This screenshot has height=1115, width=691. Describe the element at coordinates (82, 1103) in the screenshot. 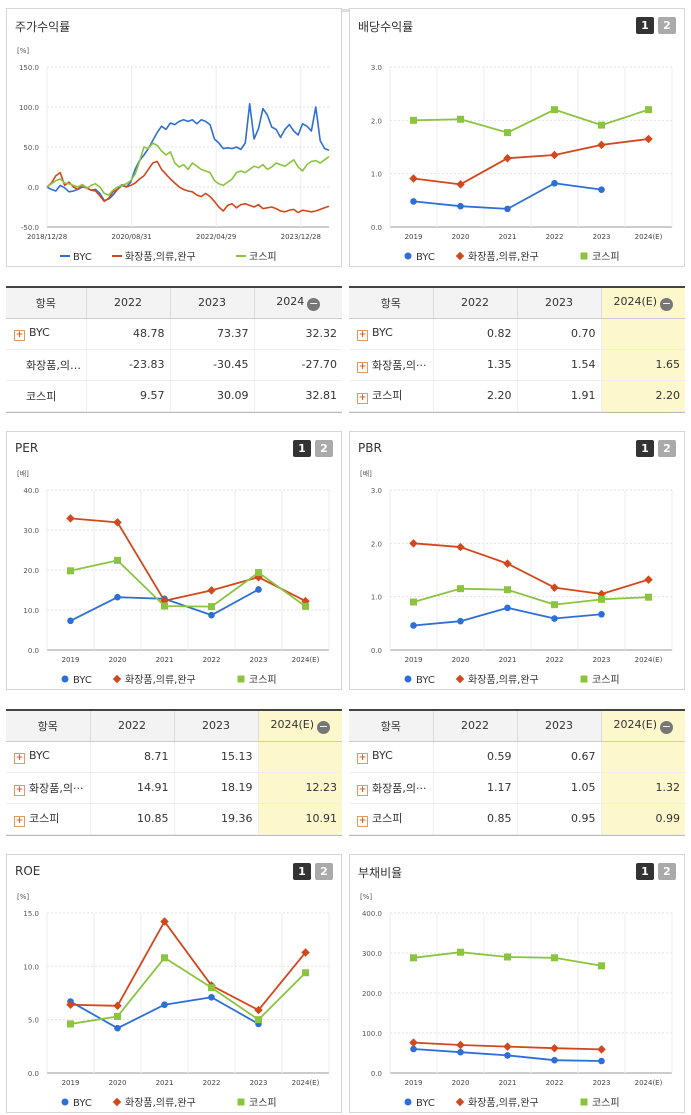

I see `legend-label-byc: BYC` at that location.